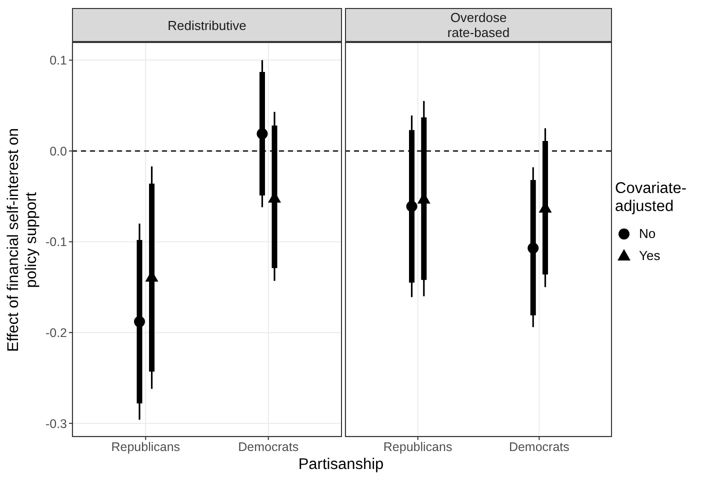 This screenshot has width=720, height=480. I want to click on y-tick-label: 0.1, so click(59, 61).